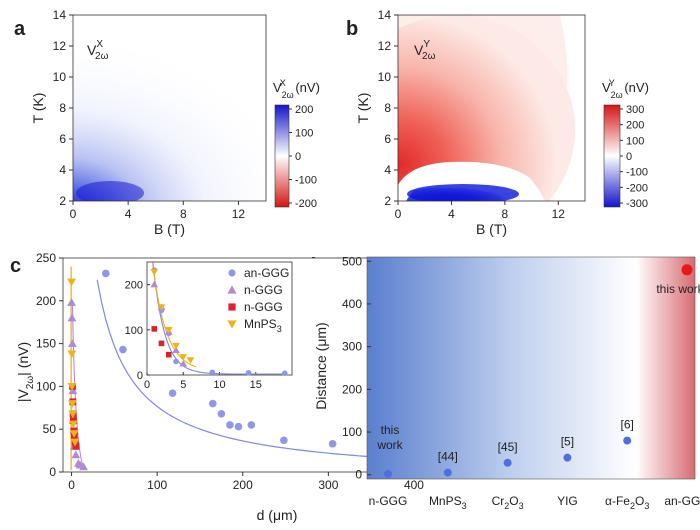 This screenshot has height=530, width=700. Describe the element at coordinates (637, 204) in the screenshot. I see `colorbar-tick-label: -300` at that location.